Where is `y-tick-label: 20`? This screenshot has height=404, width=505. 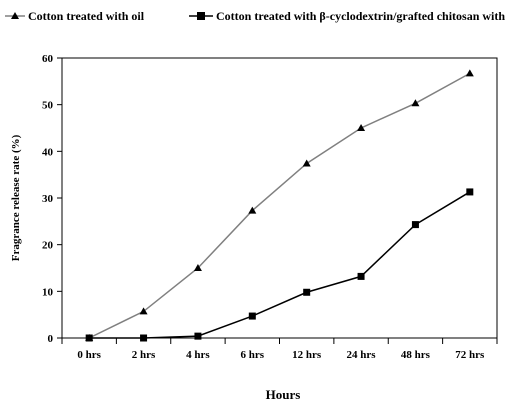 y-tick-label: 20 is located at coordinates (48, 246).